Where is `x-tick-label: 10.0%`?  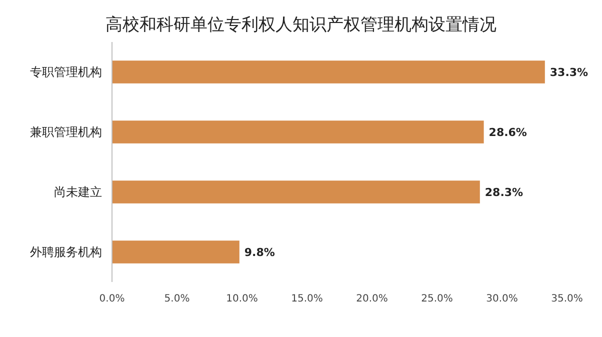 x-tick-label: 10.0% is located at coordinates (242, 299).